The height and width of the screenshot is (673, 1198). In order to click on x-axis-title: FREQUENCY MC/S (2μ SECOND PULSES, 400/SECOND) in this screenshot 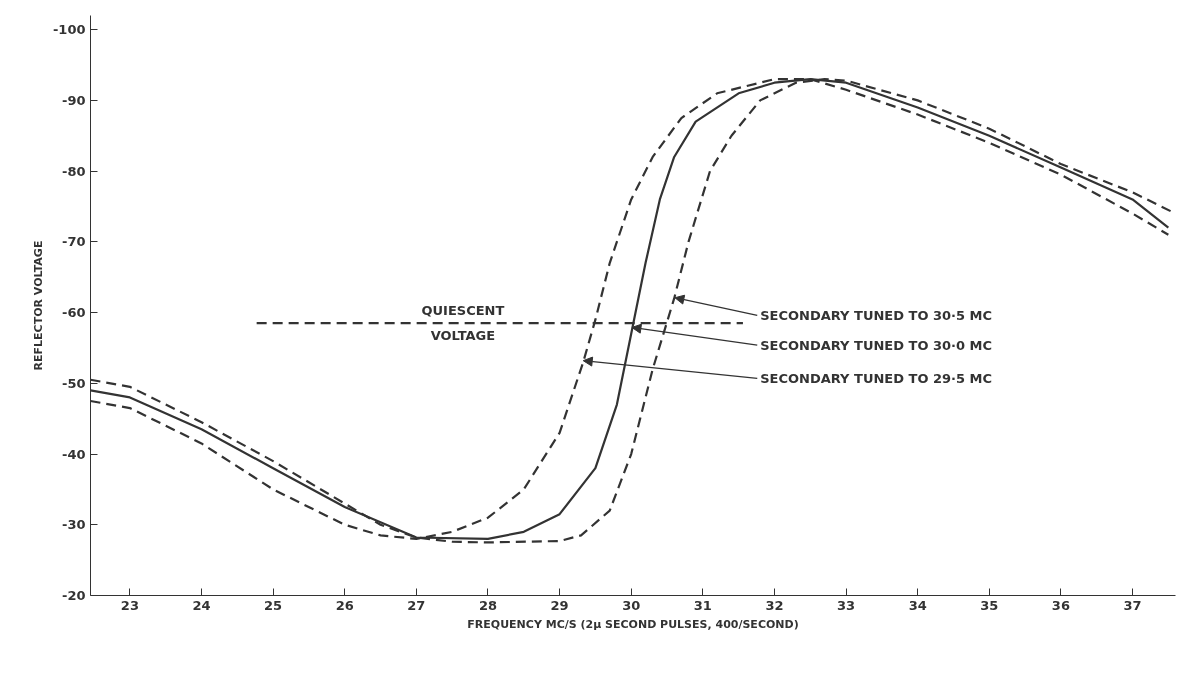, I will do `click(633, 624)`.